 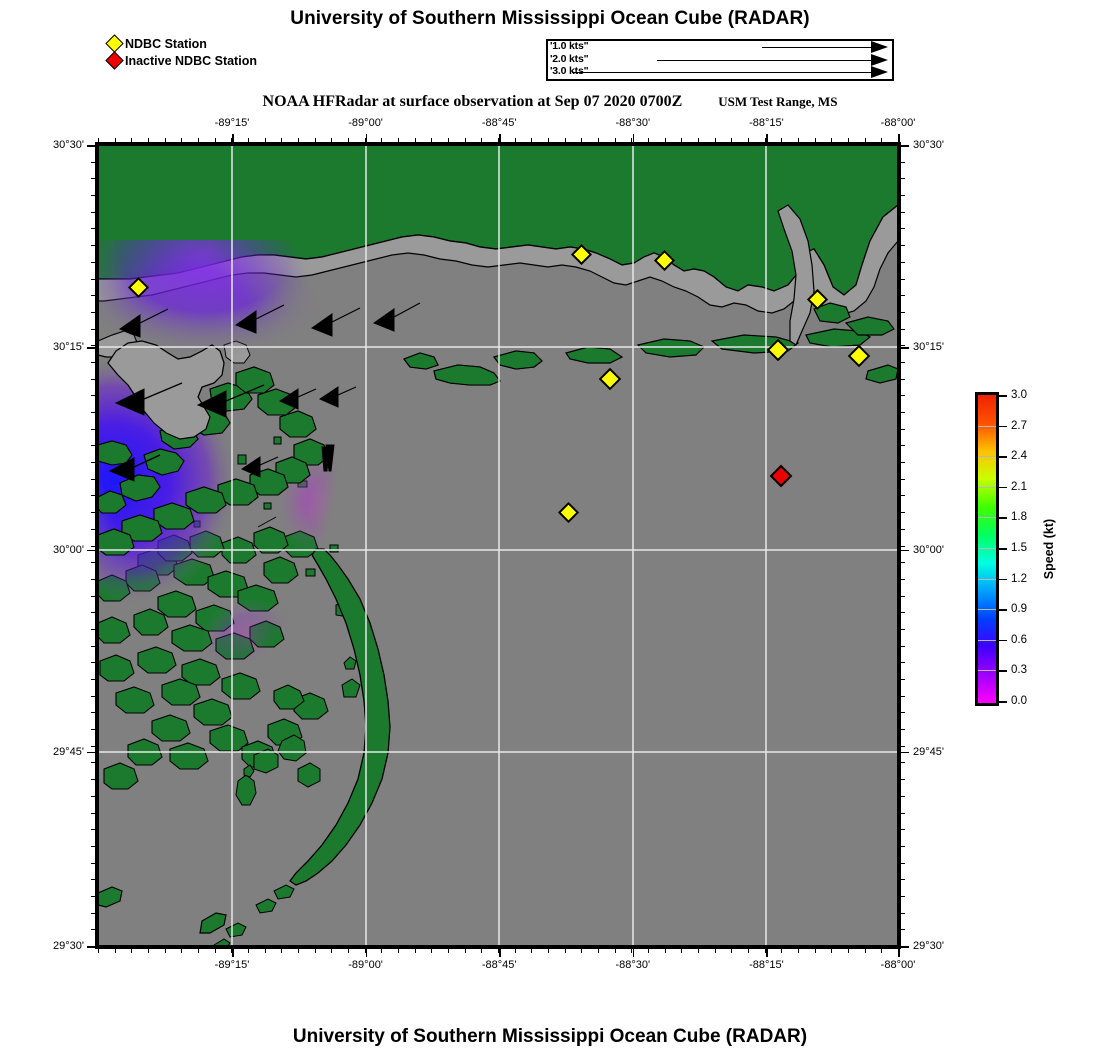 What do you see at coordinates (568, 512) in the screenshot?
I see `station-offshore-south` at bounding box center [568, 512].